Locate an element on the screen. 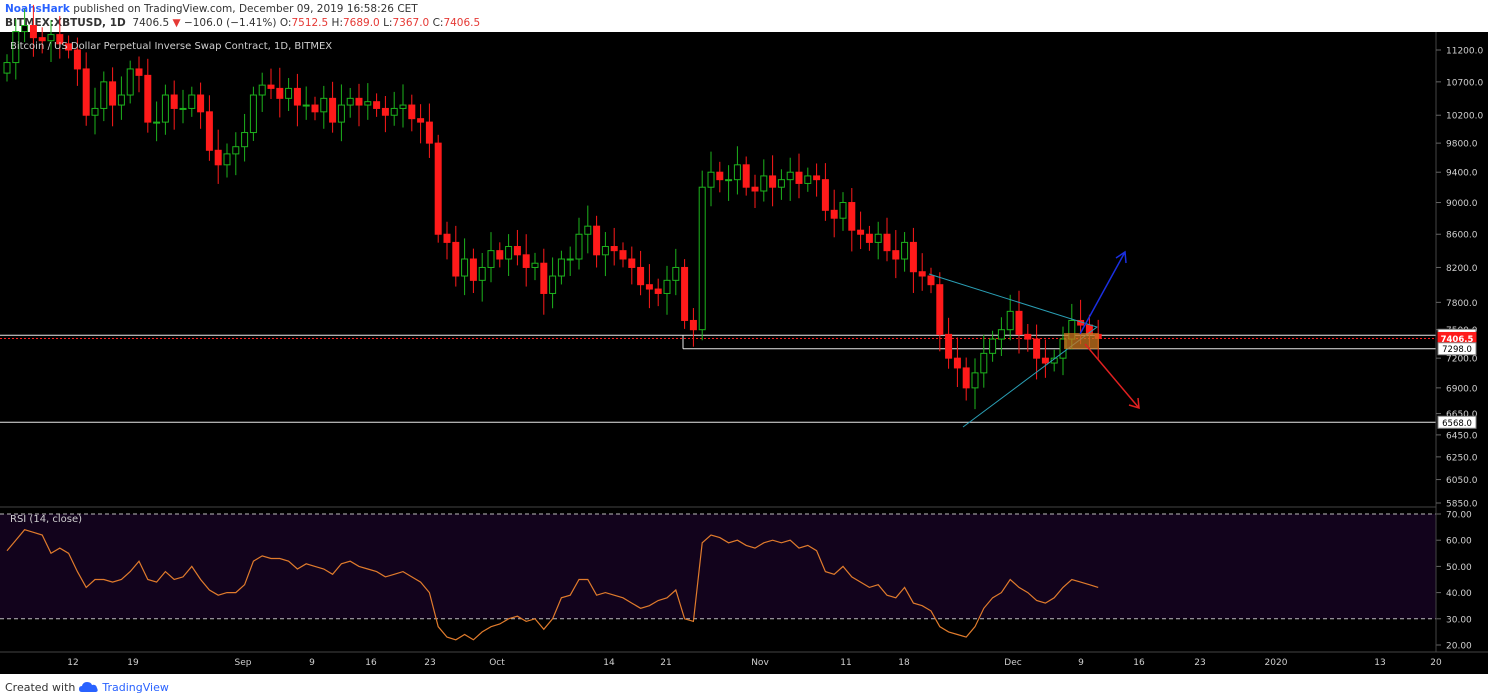 The width and height of the screenshot is (1488, 699). time-tick-label: 16 is located at coordinates (371, 663).